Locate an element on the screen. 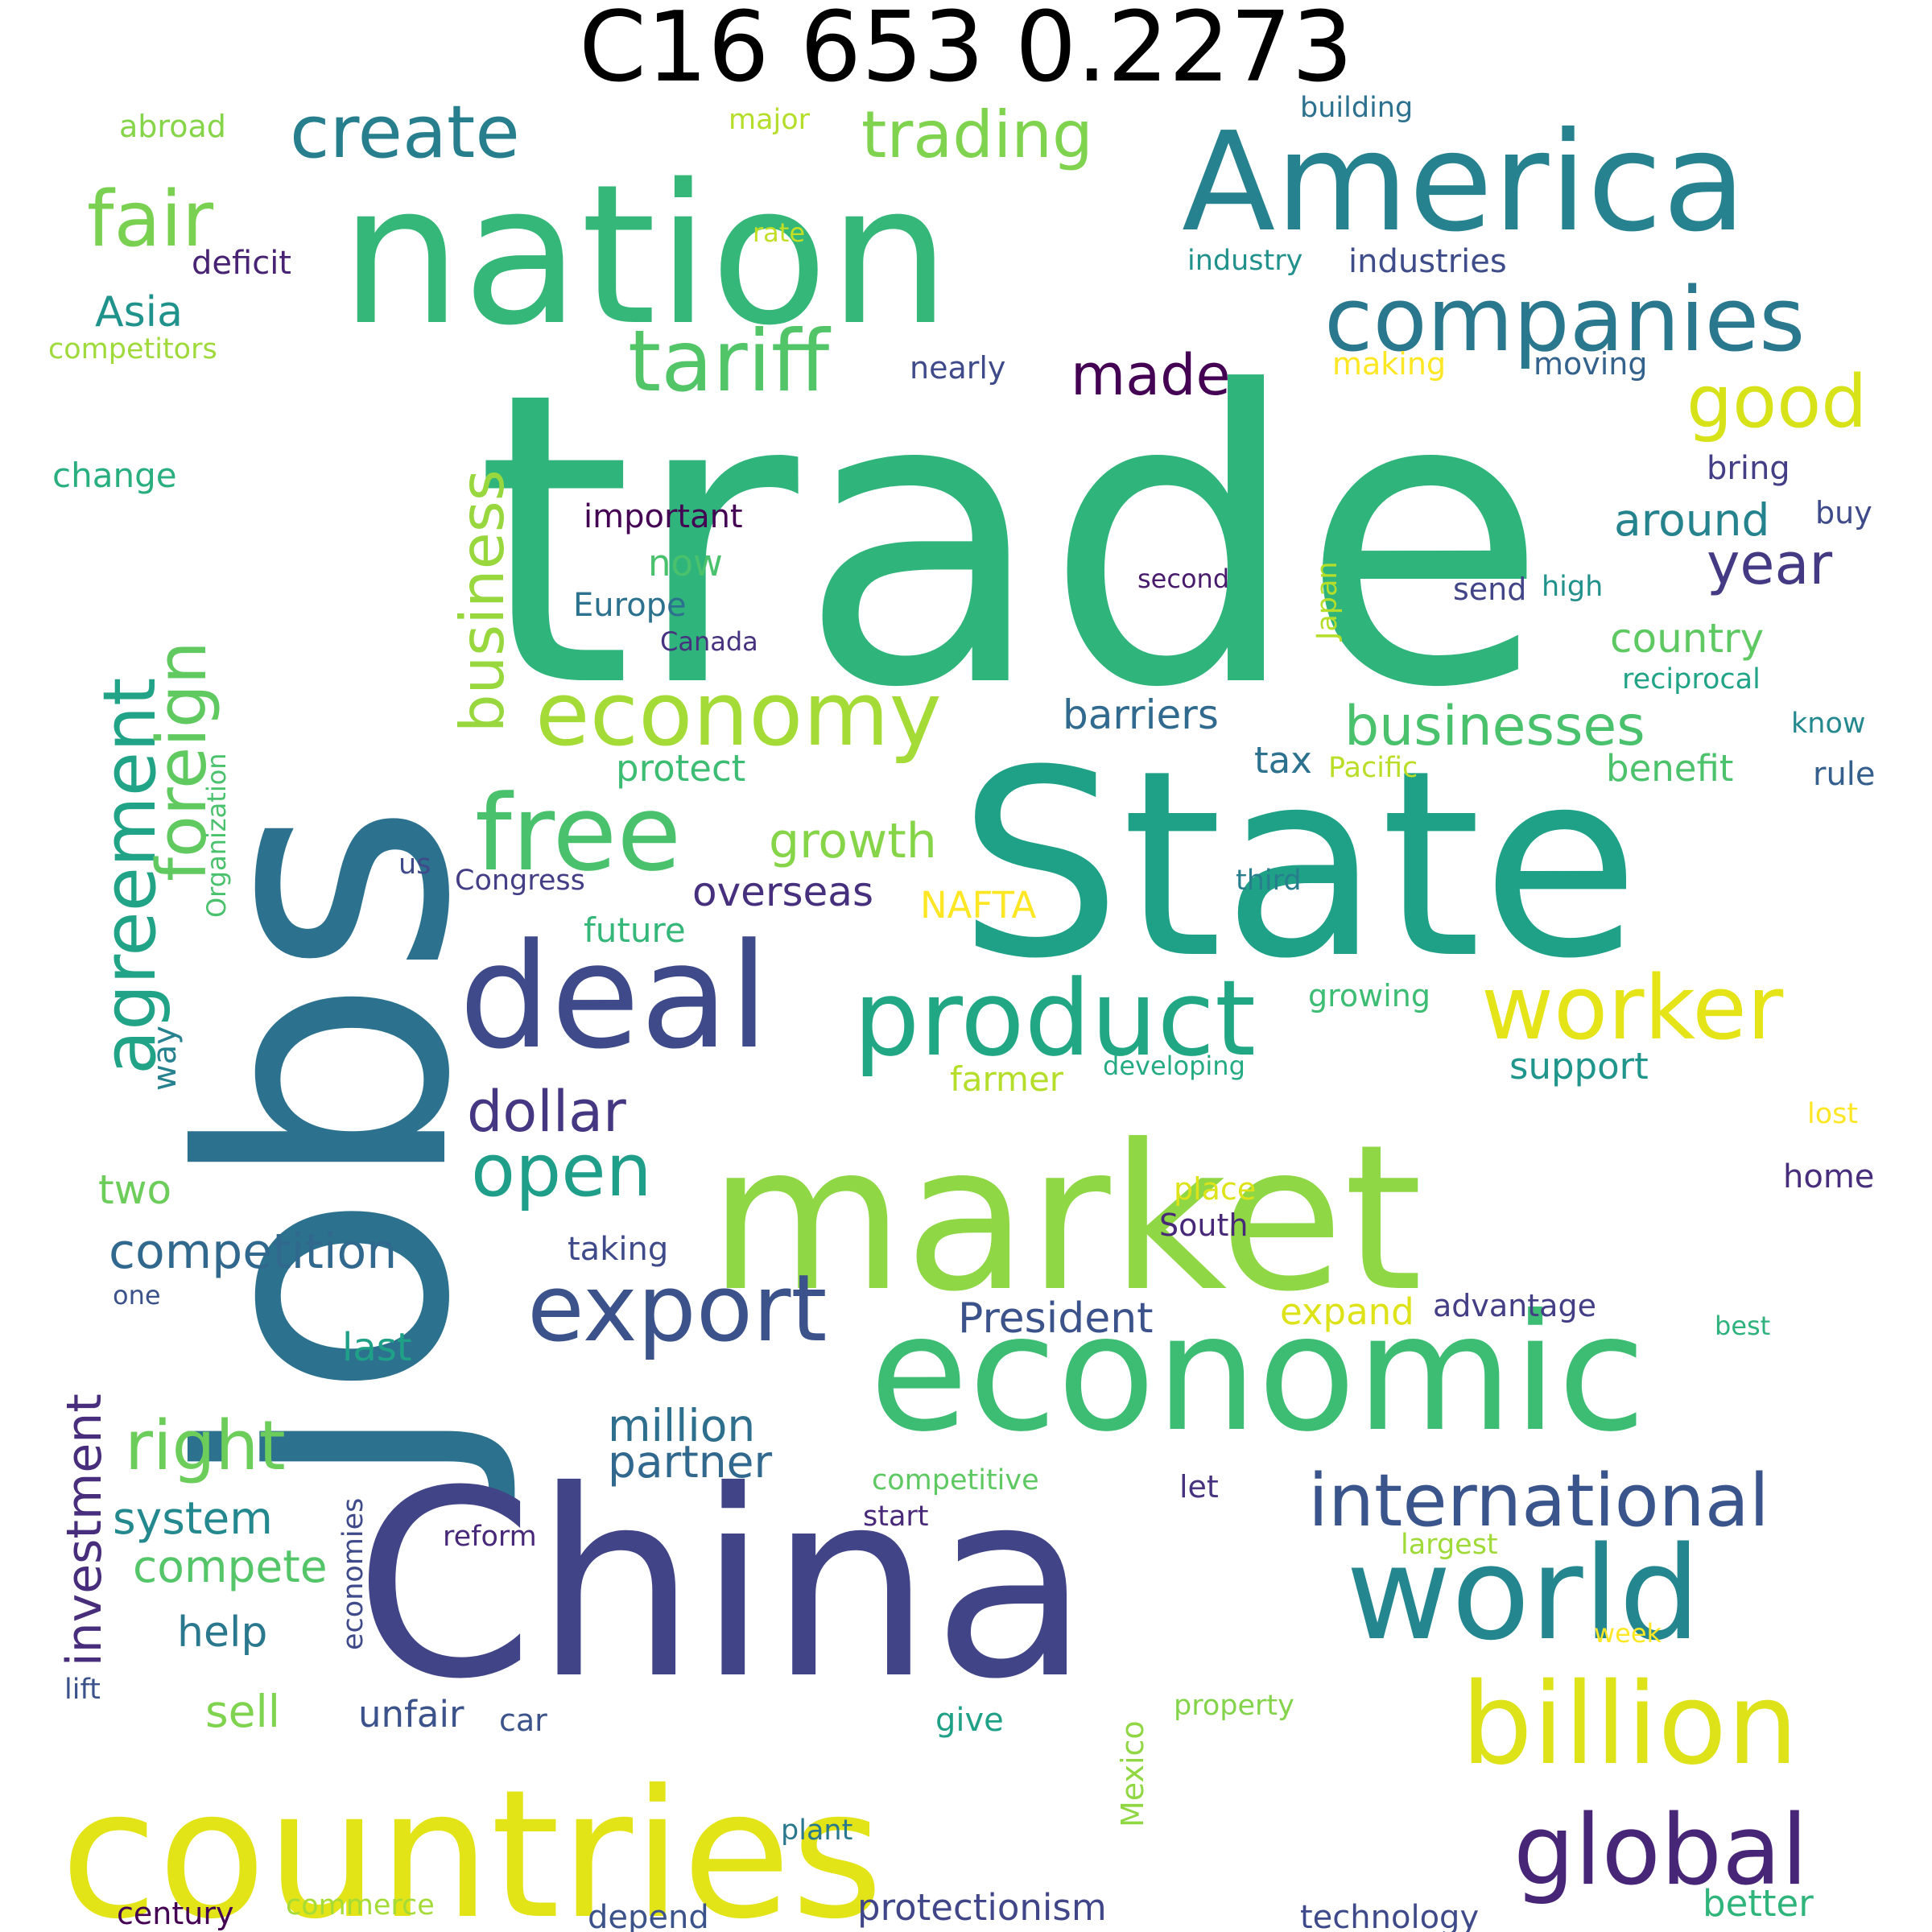 Image resolution: width=1932 pixels, height=1932 pixels. word-last: last is located at coordinates (377, 1347).